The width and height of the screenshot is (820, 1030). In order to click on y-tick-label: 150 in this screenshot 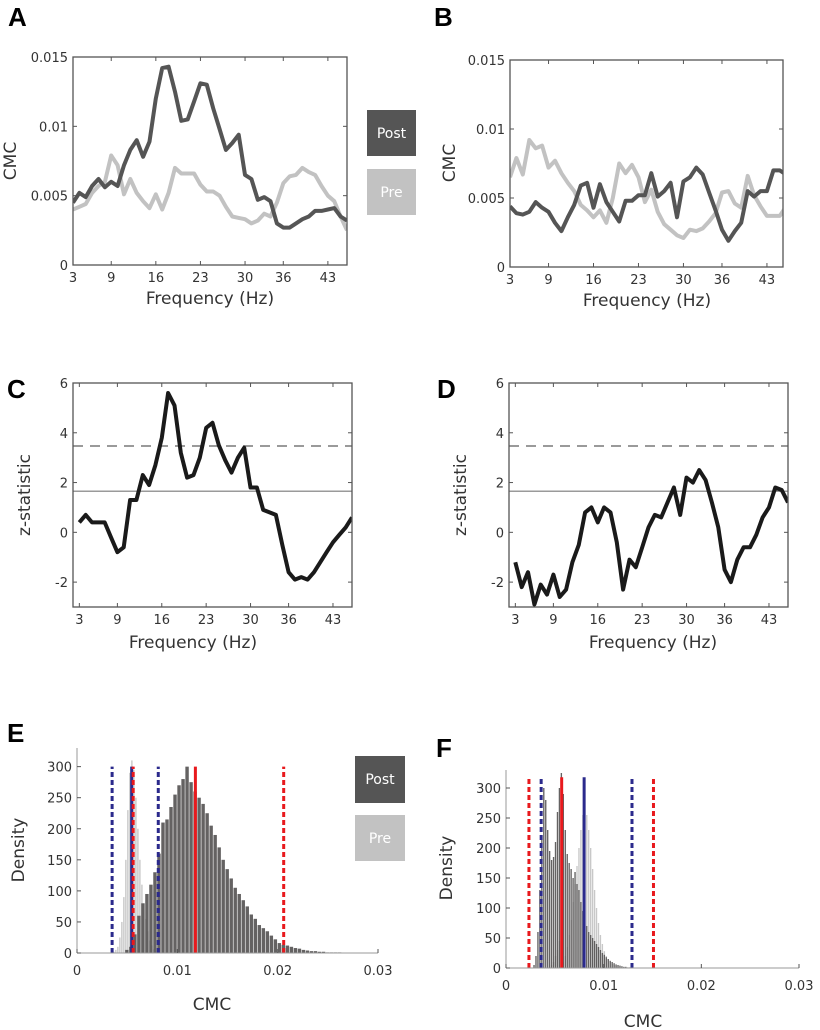, I will do `click(59, 861)`.